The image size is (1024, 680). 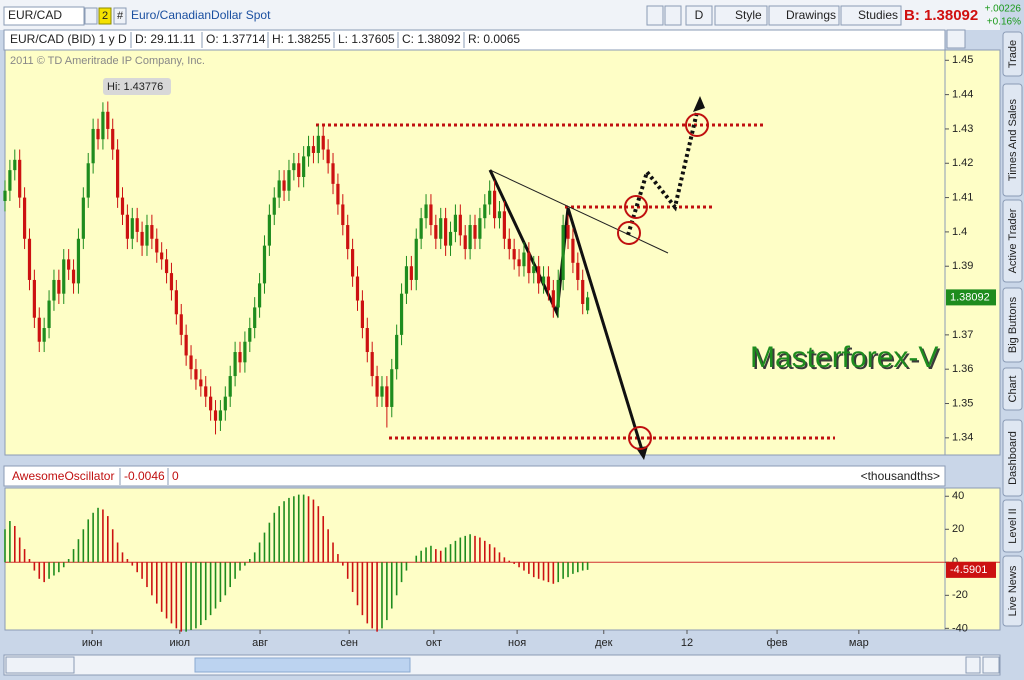 I want to click on tab-label: Live News, so click(x=1013, y=590).